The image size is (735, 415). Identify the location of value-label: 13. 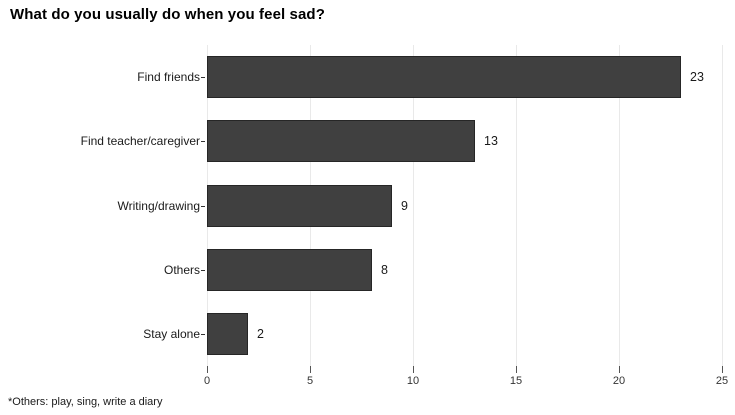
(491, 141).